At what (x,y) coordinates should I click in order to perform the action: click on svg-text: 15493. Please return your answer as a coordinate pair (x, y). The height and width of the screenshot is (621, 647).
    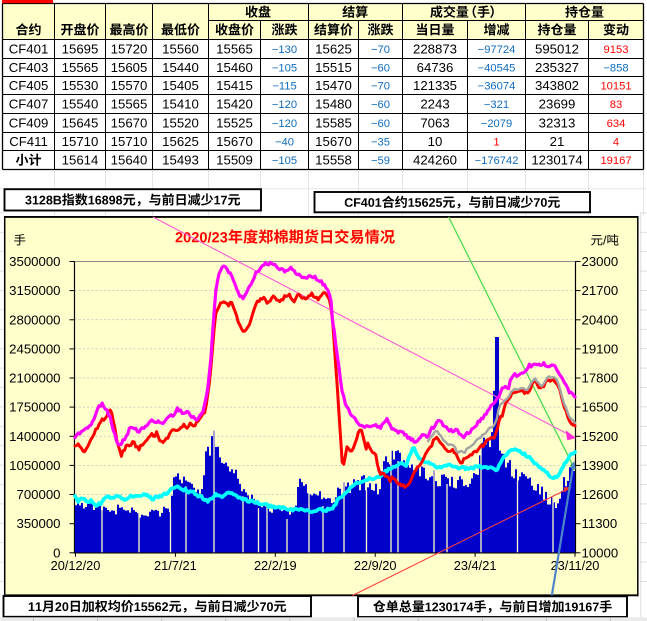
    Looking at the image, I should click on (180, 160).